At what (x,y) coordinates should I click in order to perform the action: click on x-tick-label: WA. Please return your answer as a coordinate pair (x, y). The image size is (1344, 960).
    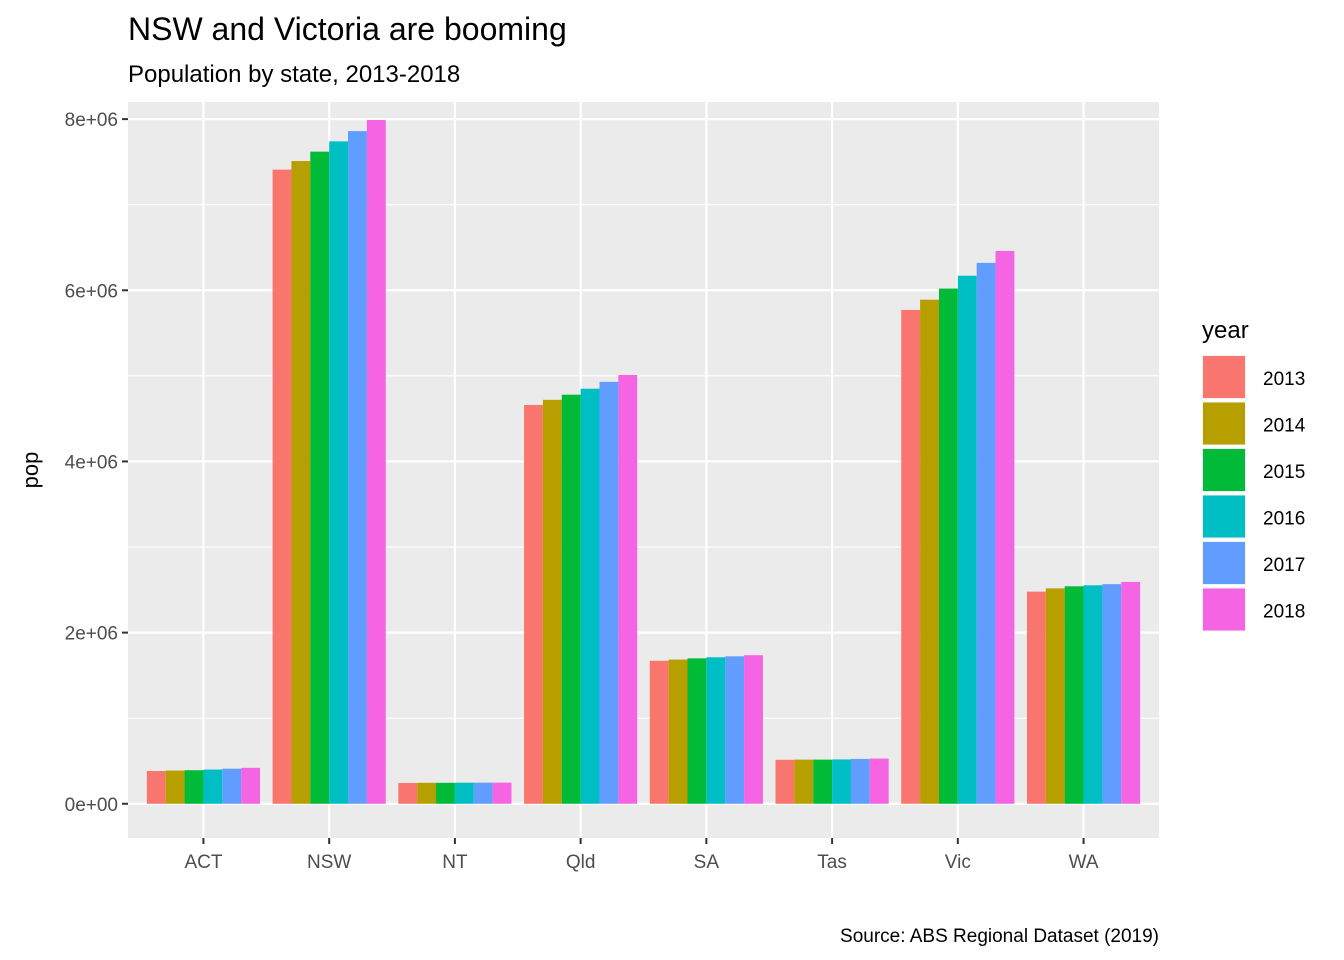
    Looking at the image, I should click on (1084, 862).